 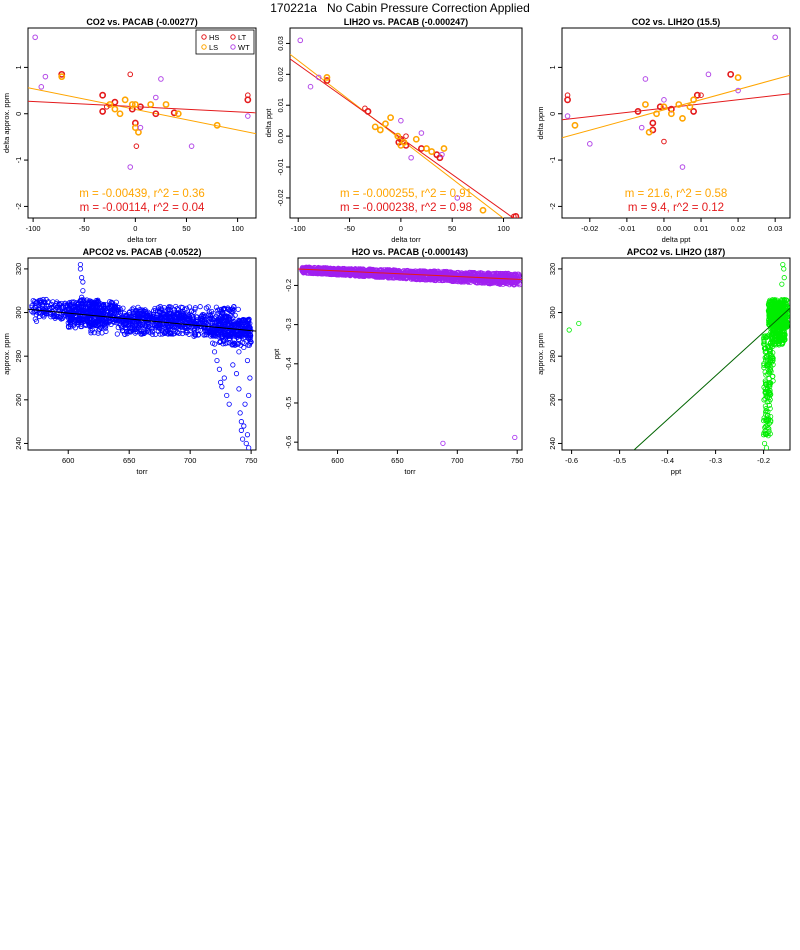 I want to click on fit-annotation: m = -0.00439, r^2 = 0.36, so click(x=142, y=194).